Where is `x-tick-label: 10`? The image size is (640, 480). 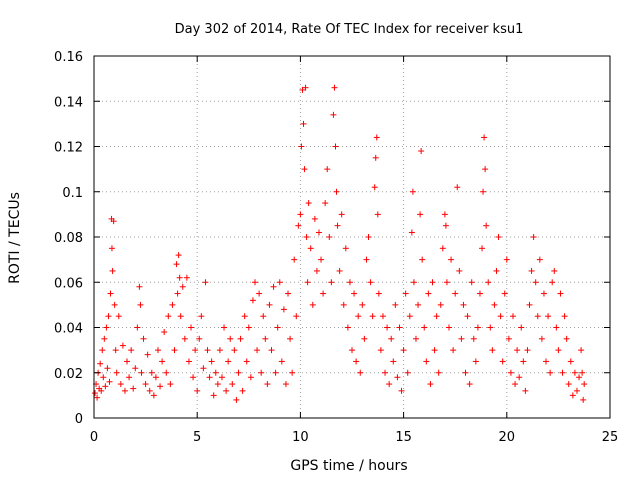 x-tick-label: 10 is located at coordinates (300, 437).